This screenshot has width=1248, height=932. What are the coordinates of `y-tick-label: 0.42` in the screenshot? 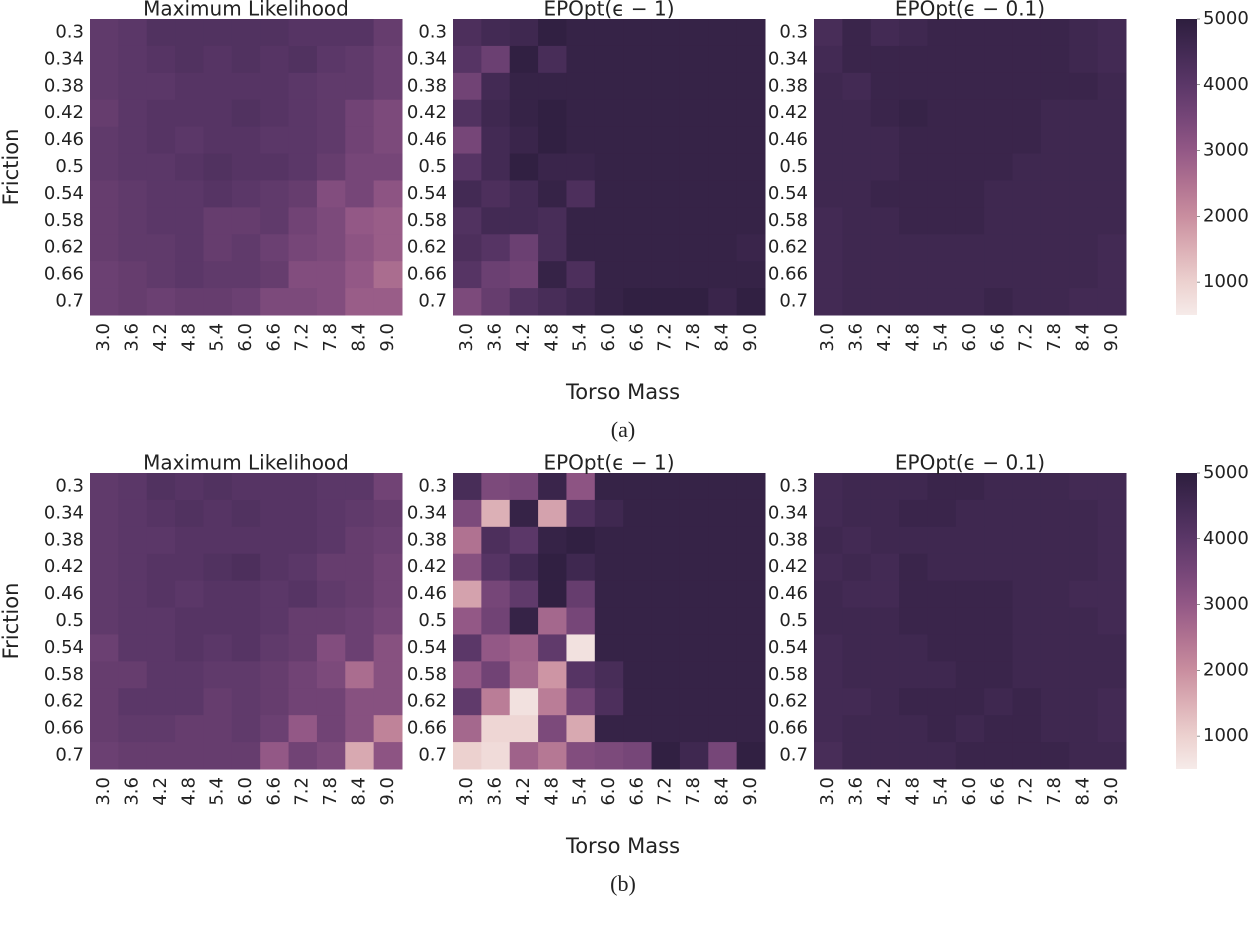 It's located at (427, 112).